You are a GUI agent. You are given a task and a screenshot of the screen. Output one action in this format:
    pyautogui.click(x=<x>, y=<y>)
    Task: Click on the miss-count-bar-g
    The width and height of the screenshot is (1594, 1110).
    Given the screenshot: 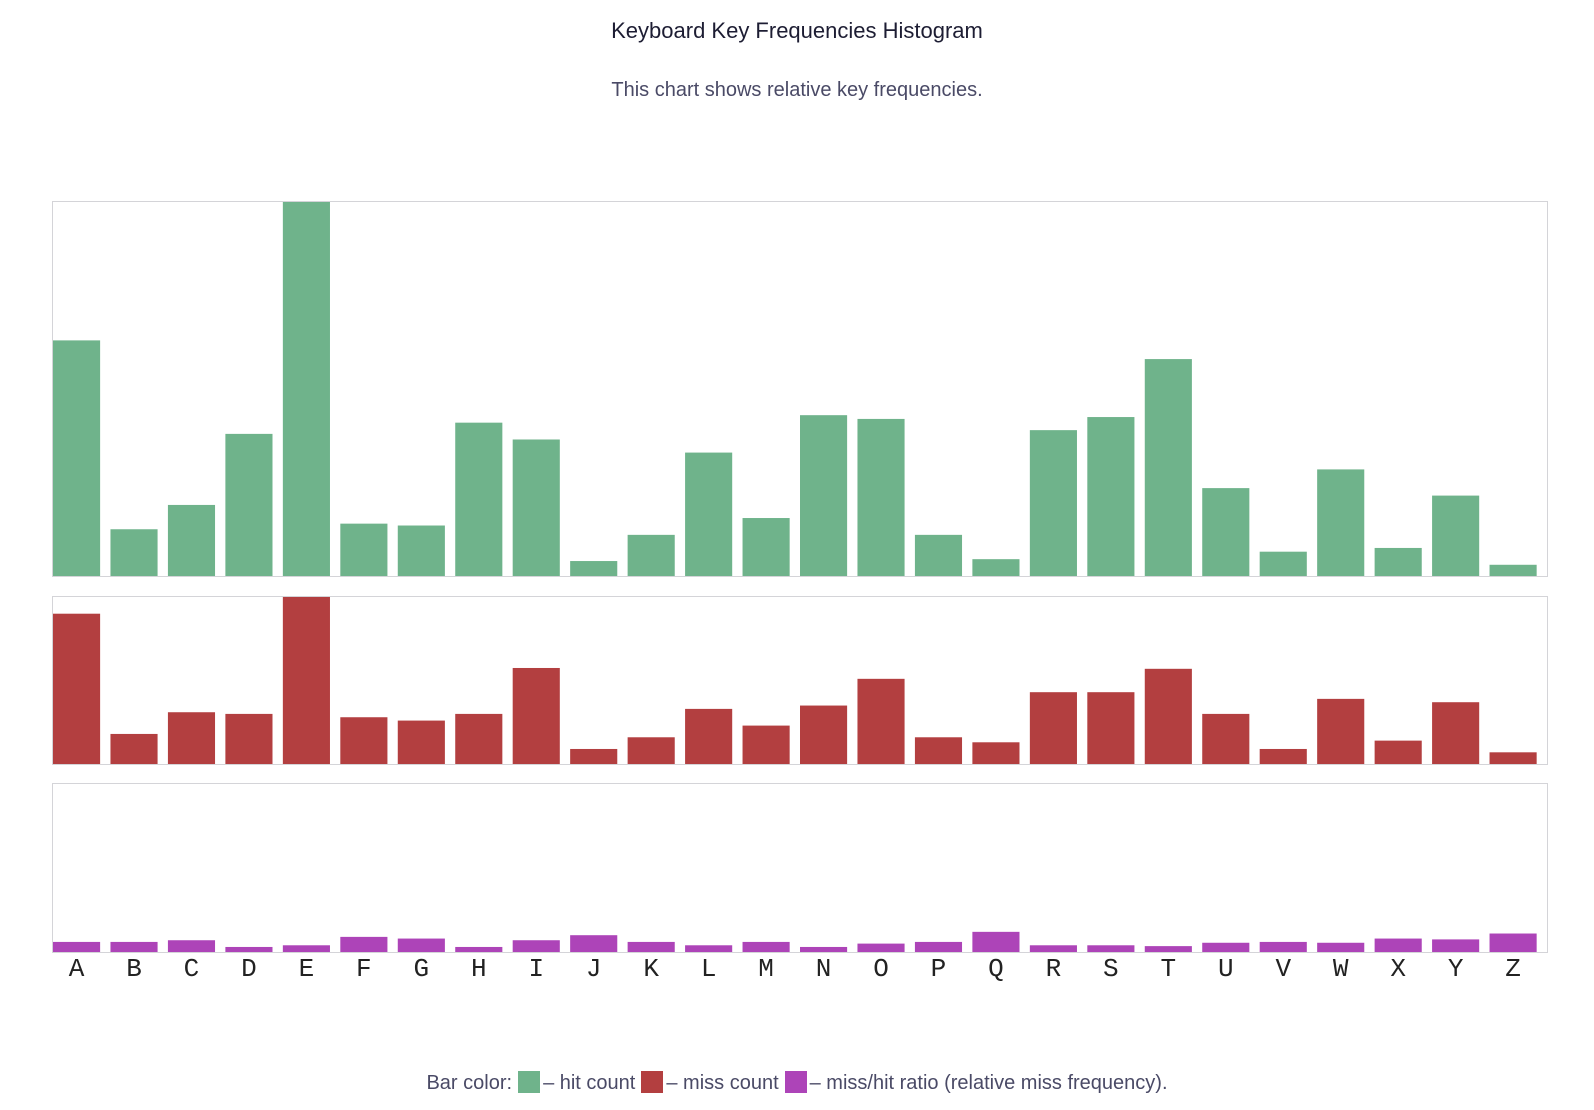 What is the action you would take?
    pyautogui.click(x=421, y=742)
    